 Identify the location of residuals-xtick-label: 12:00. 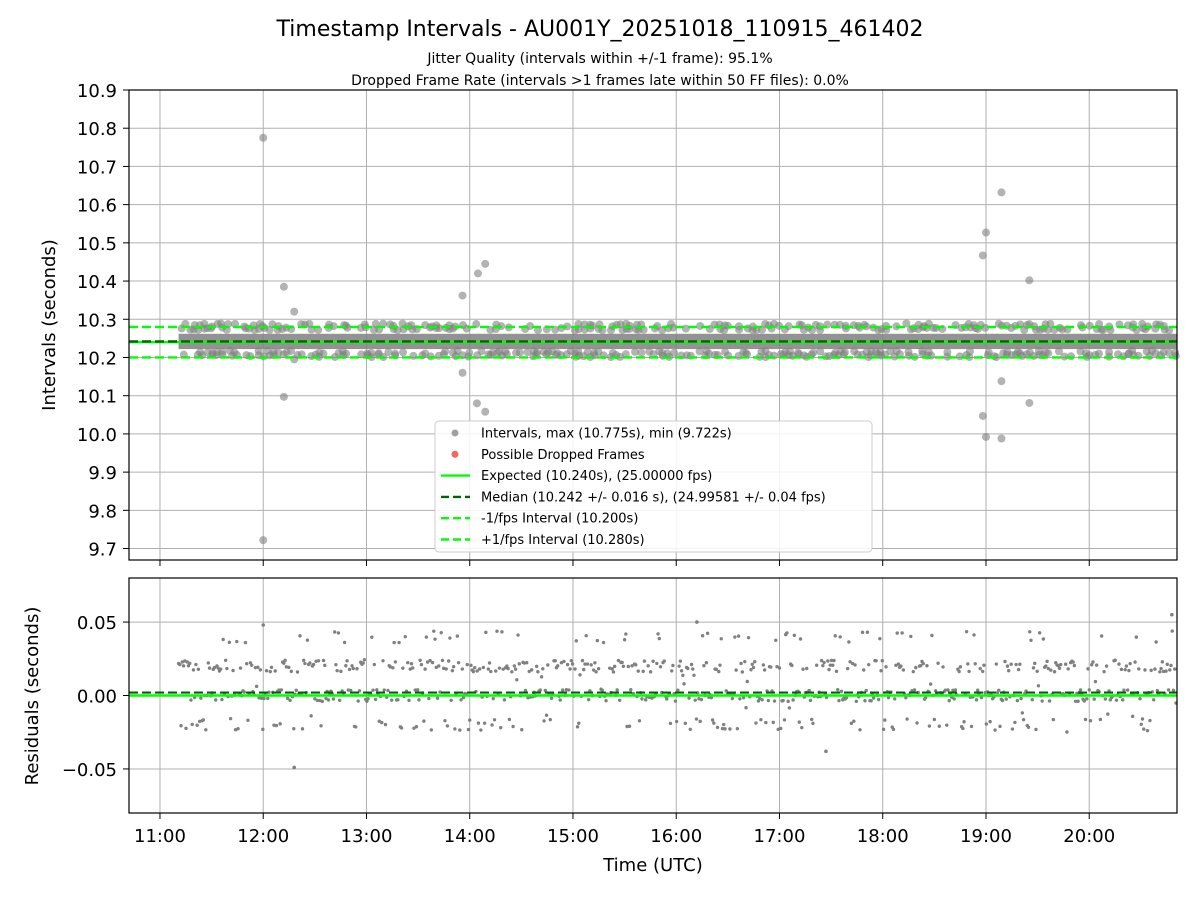
(263, 836).